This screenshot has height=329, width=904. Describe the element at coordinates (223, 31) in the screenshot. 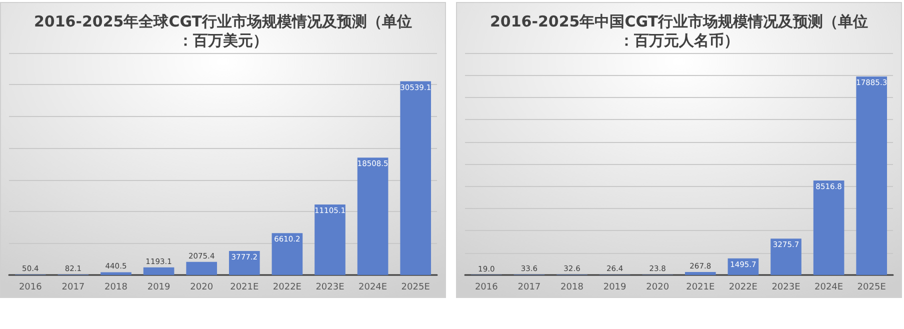

I see `chart-title: 2016-2025年全球CGT行业市场规模情况及预测（单位：百万美元）` at that location.